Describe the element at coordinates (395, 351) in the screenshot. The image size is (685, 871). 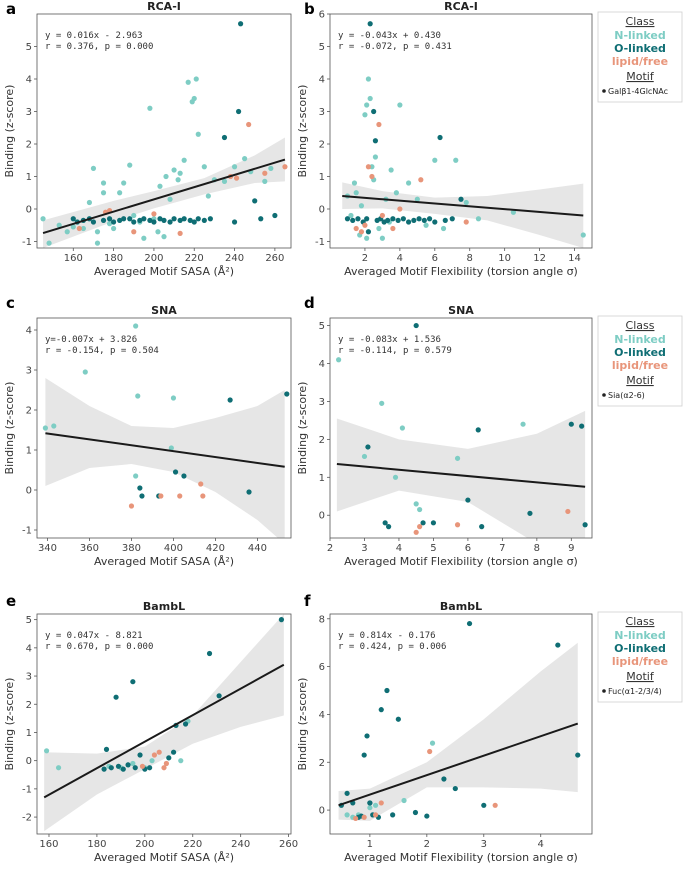
I see `regression-stats: r = -0.114, p = 0.579` at that location.